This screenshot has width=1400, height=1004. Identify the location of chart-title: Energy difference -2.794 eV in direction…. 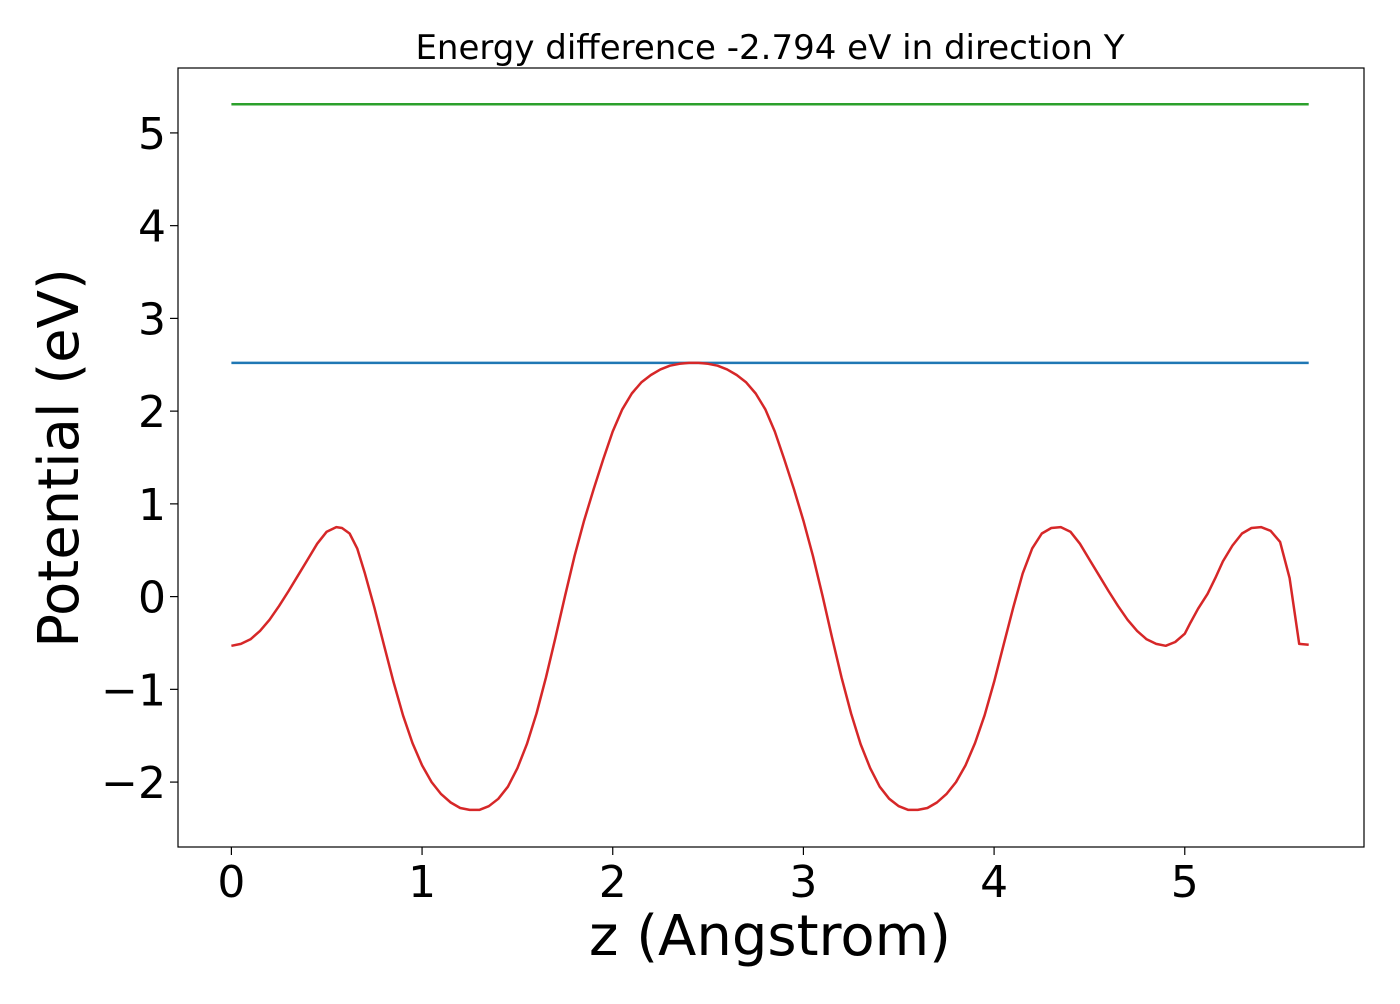
(769, 48).